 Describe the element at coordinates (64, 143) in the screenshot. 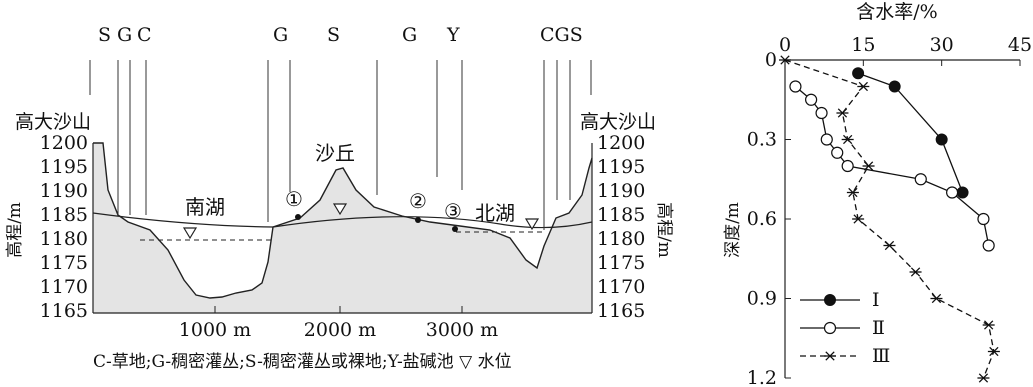

I see `y-tick-1200: 1200` at that location.